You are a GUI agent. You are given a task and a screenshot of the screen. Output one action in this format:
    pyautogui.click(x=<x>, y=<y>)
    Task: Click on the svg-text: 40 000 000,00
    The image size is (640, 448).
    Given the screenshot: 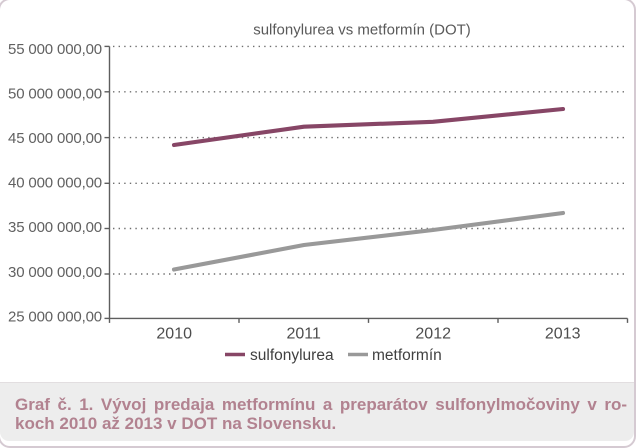 What is the action you would take?
    pyautogui.click(x=55, y=183)
    